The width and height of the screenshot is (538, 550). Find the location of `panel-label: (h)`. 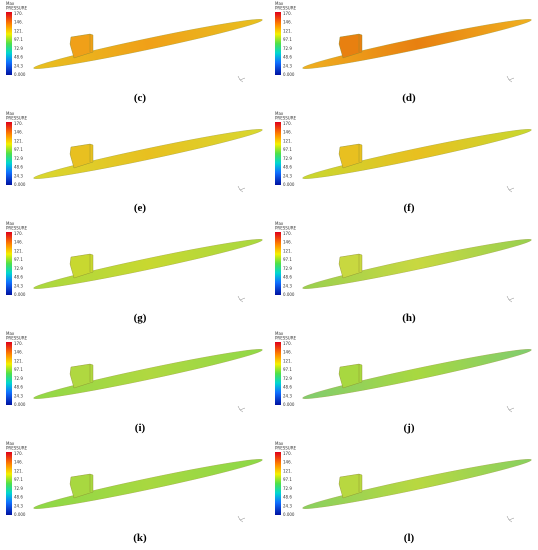

panel-label: (h) is located at coordinates (409, 318).